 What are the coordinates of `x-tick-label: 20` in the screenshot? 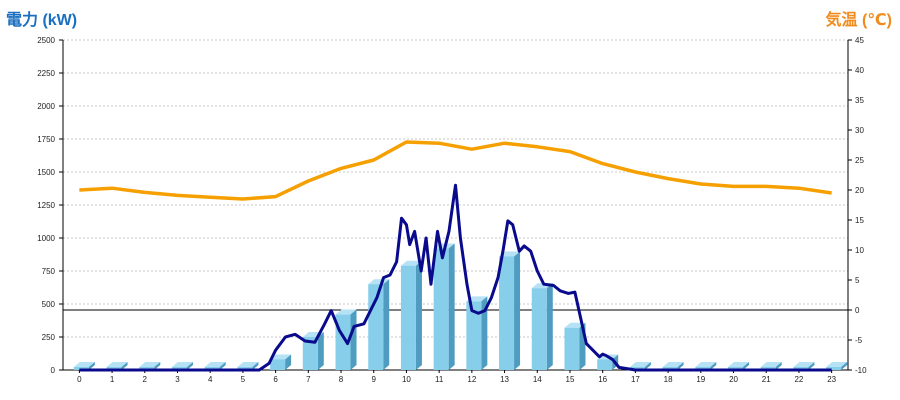 It's located at (733, 379).